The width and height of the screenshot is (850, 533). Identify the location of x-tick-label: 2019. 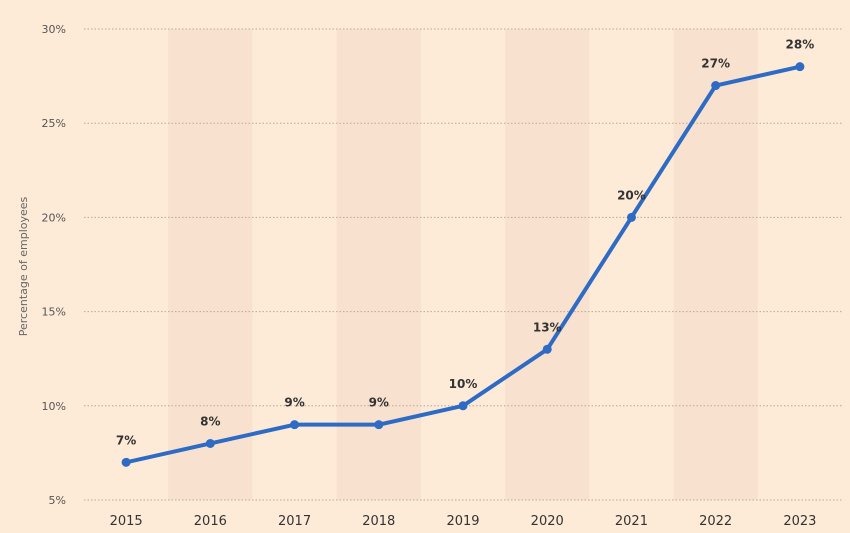
(462, 521).